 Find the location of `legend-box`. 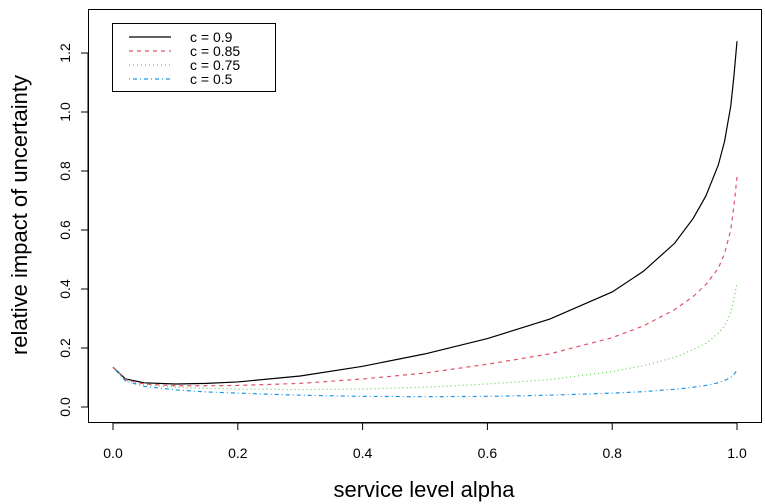

legend-box is located at coordinates (194, 57).